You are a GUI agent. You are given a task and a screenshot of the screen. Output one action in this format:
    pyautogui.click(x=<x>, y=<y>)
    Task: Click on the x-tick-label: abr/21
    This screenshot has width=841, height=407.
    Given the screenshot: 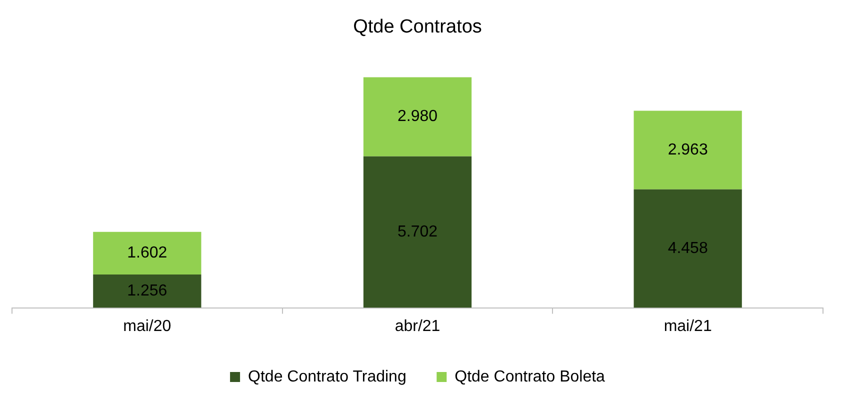 What is the action you would take?
    pyautogui.click(x=417, y=326)
    